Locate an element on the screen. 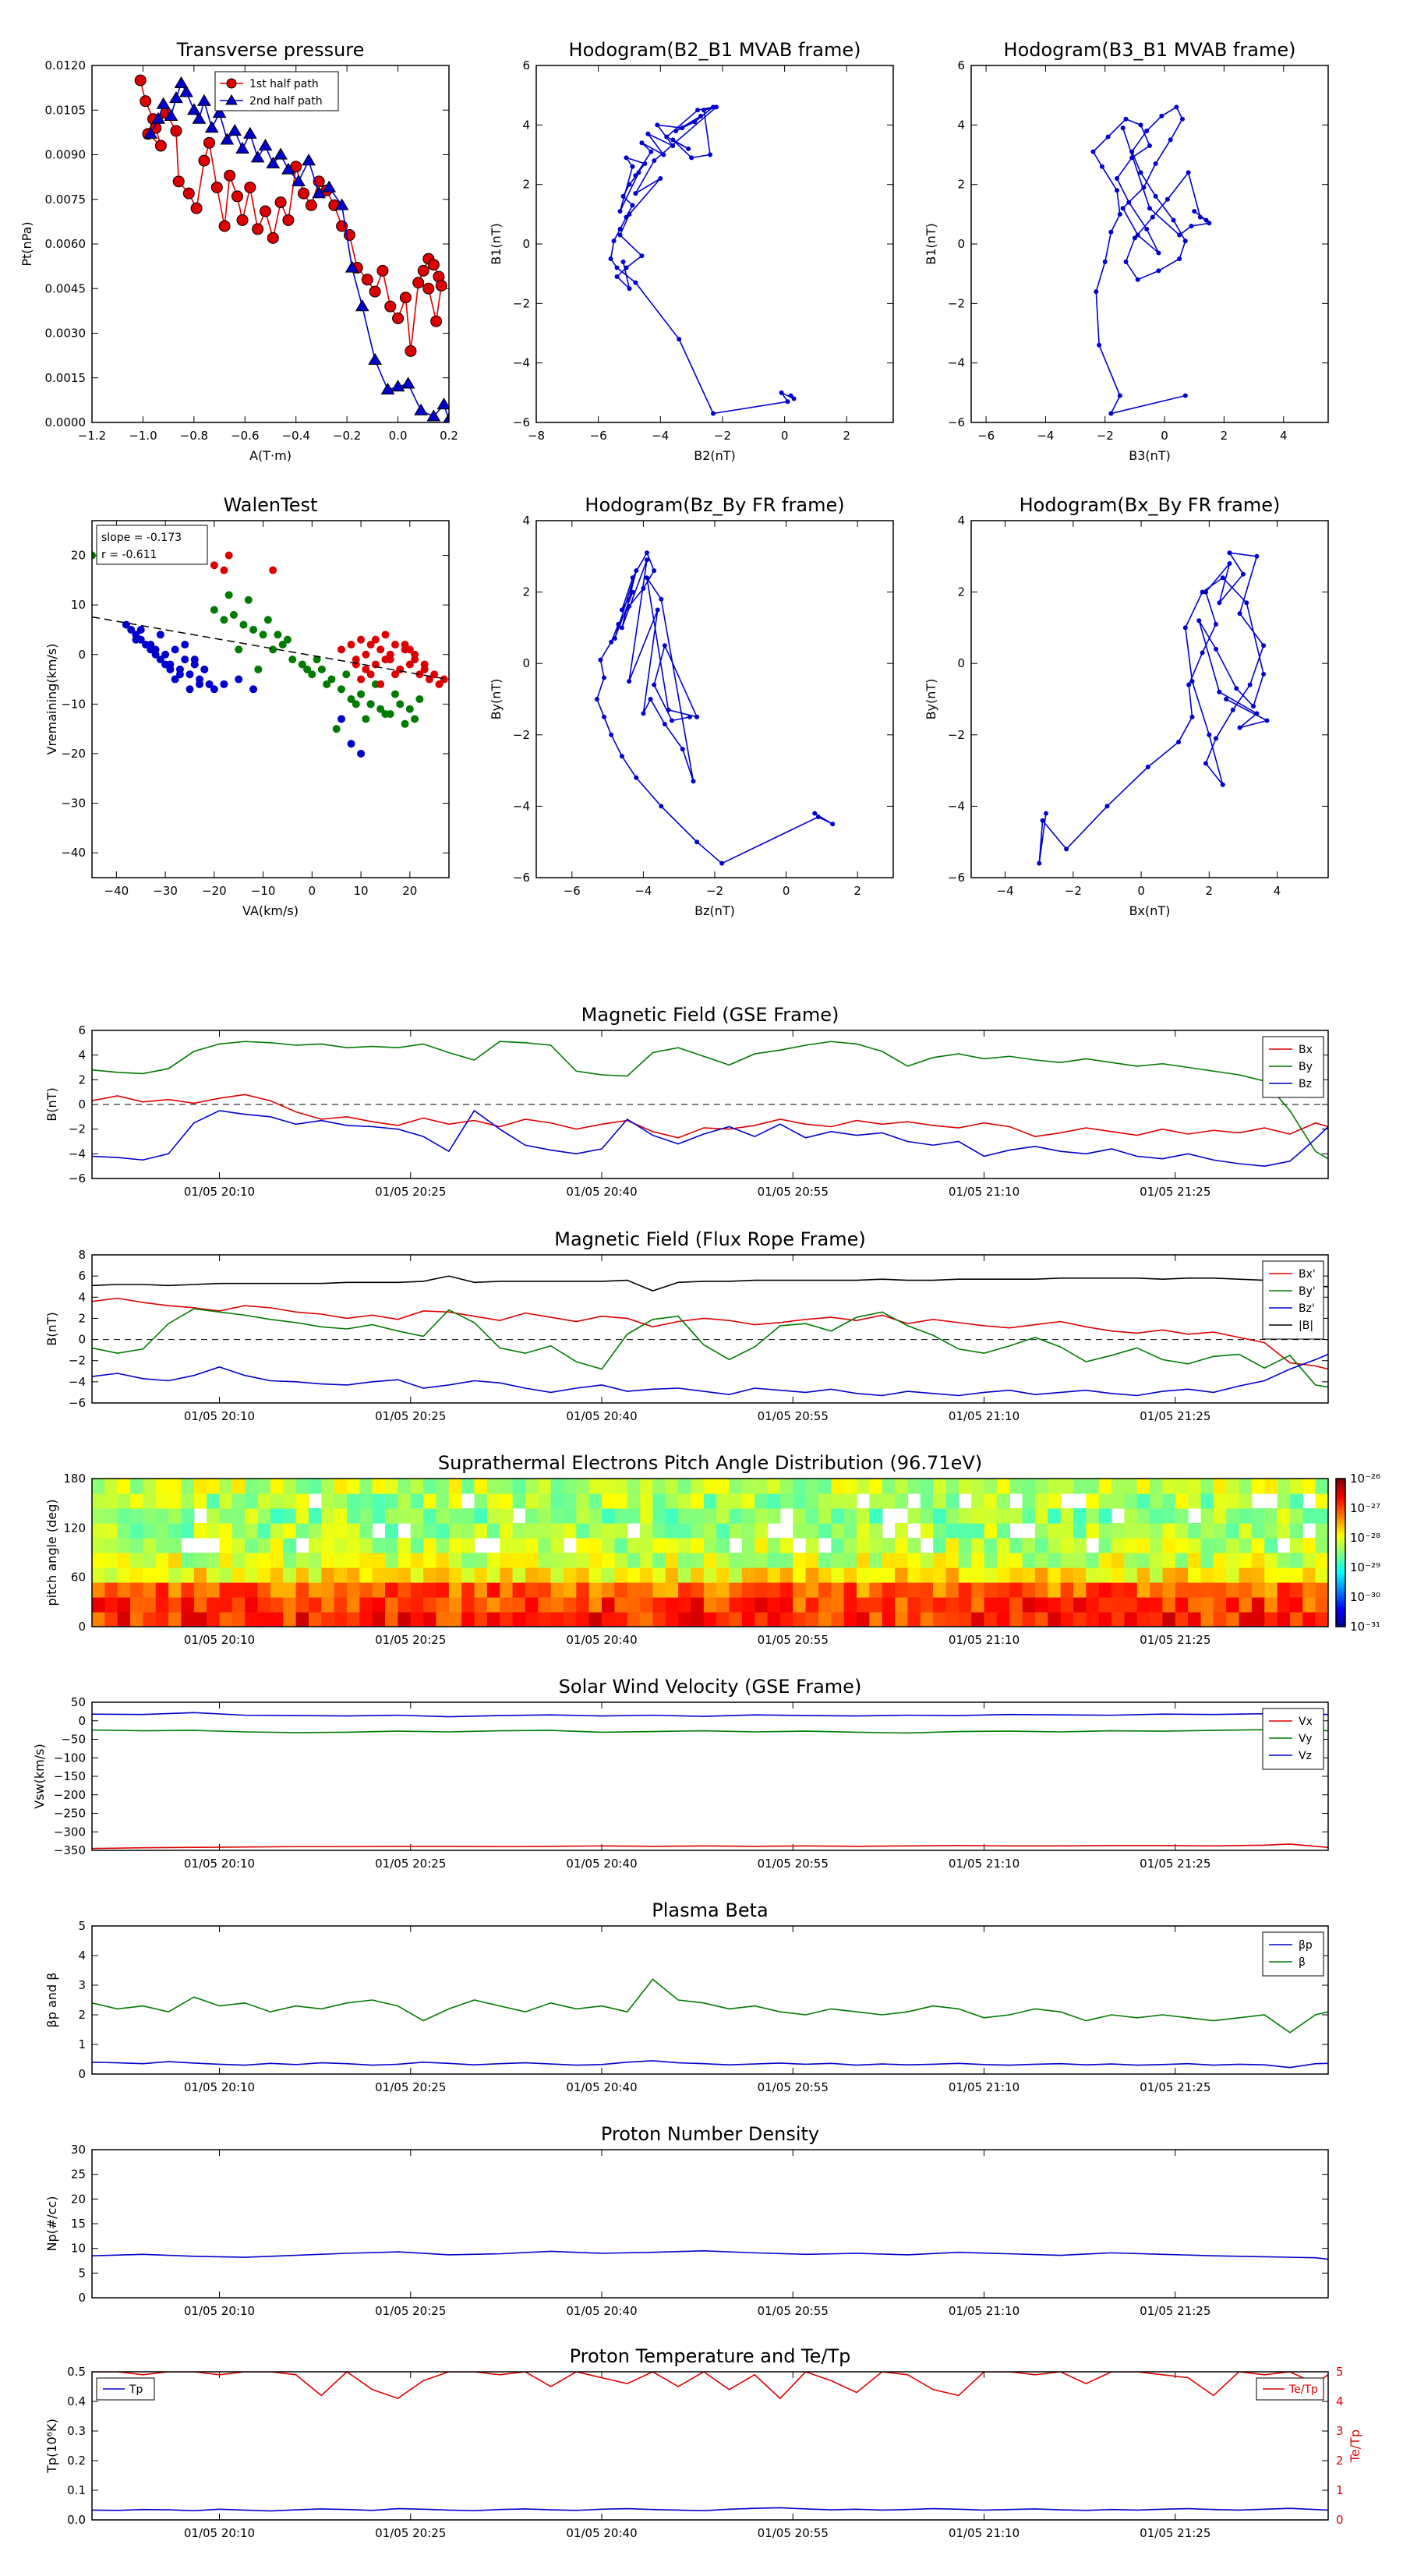  x-tick-label: 0 is located at coordinates (312, 891).